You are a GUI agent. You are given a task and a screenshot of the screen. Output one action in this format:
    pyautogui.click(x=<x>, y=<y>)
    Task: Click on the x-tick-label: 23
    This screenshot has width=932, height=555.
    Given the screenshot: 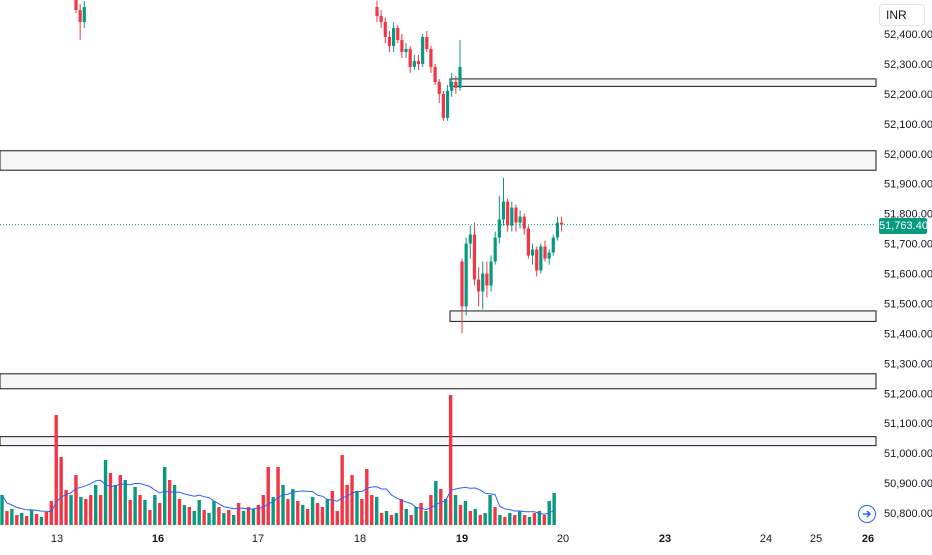 What is the action you would take?
    pyautogui.click(x=665, y=539)
    